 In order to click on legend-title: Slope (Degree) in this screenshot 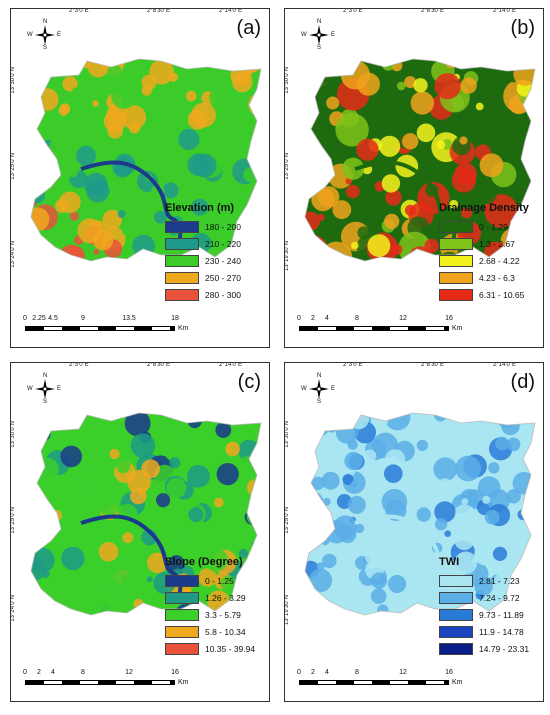, I will do `click(204, 562)`.